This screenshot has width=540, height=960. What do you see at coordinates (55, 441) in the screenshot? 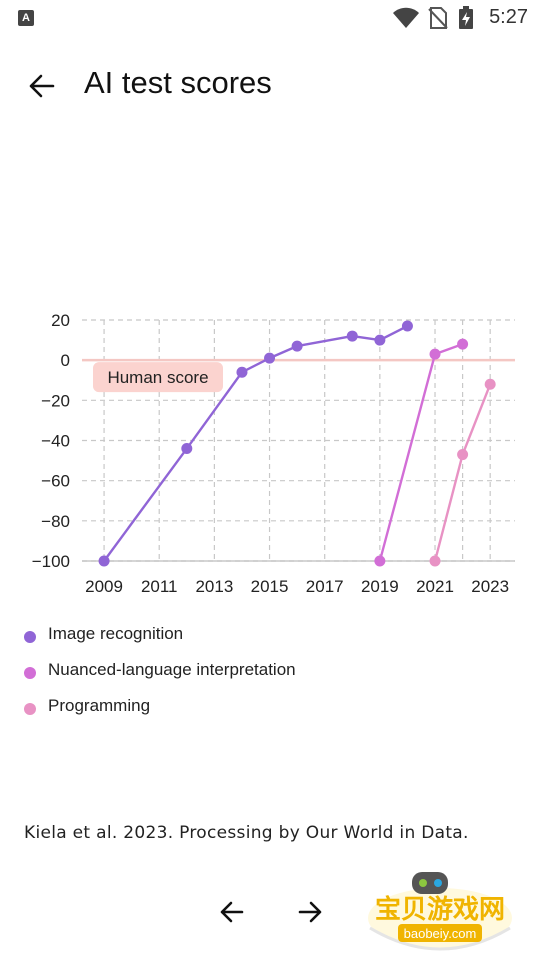
I see `y-tick-label: −40` at bounding box center [55, 441].